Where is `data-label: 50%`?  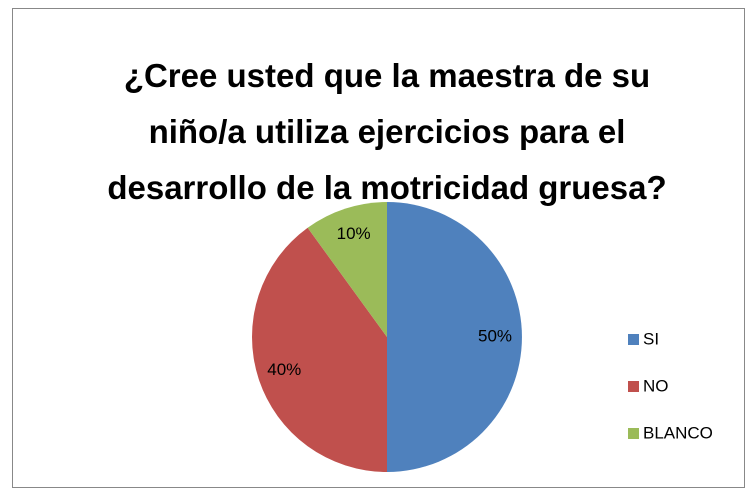
data-label: 50% is located at coordinates (495, 335).